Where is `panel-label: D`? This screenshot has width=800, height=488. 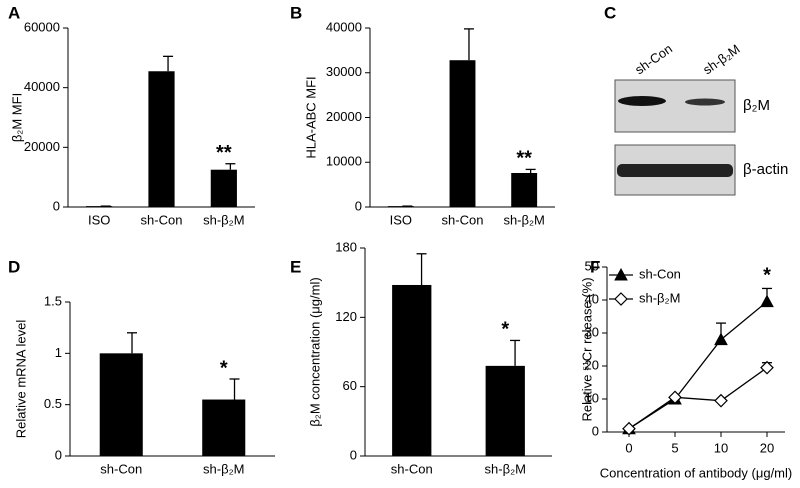 panel-label: D is located at coordinates (14, 266).